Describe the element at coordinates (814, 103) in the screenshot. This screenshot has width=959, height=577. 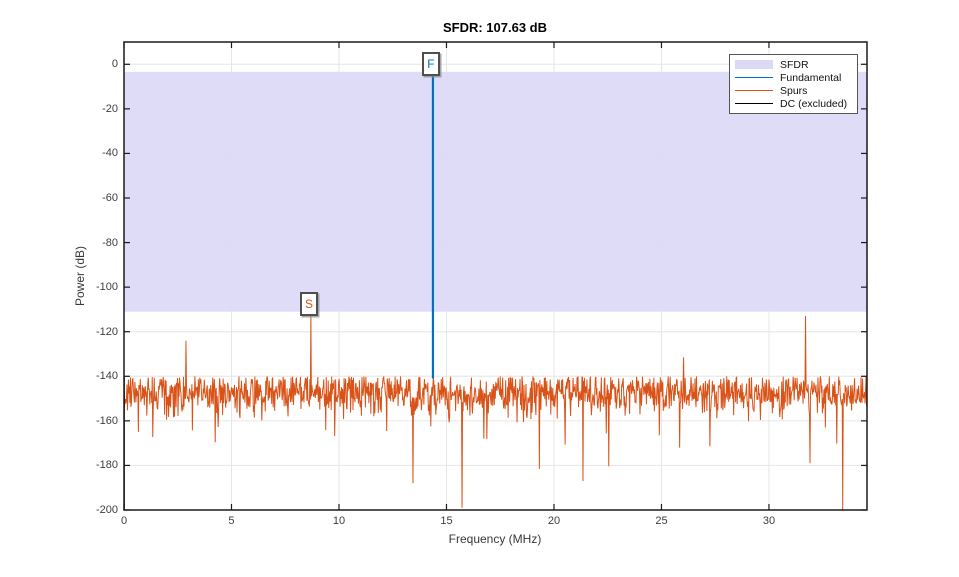
I see `legend-label: DC (excluded)` at that location.